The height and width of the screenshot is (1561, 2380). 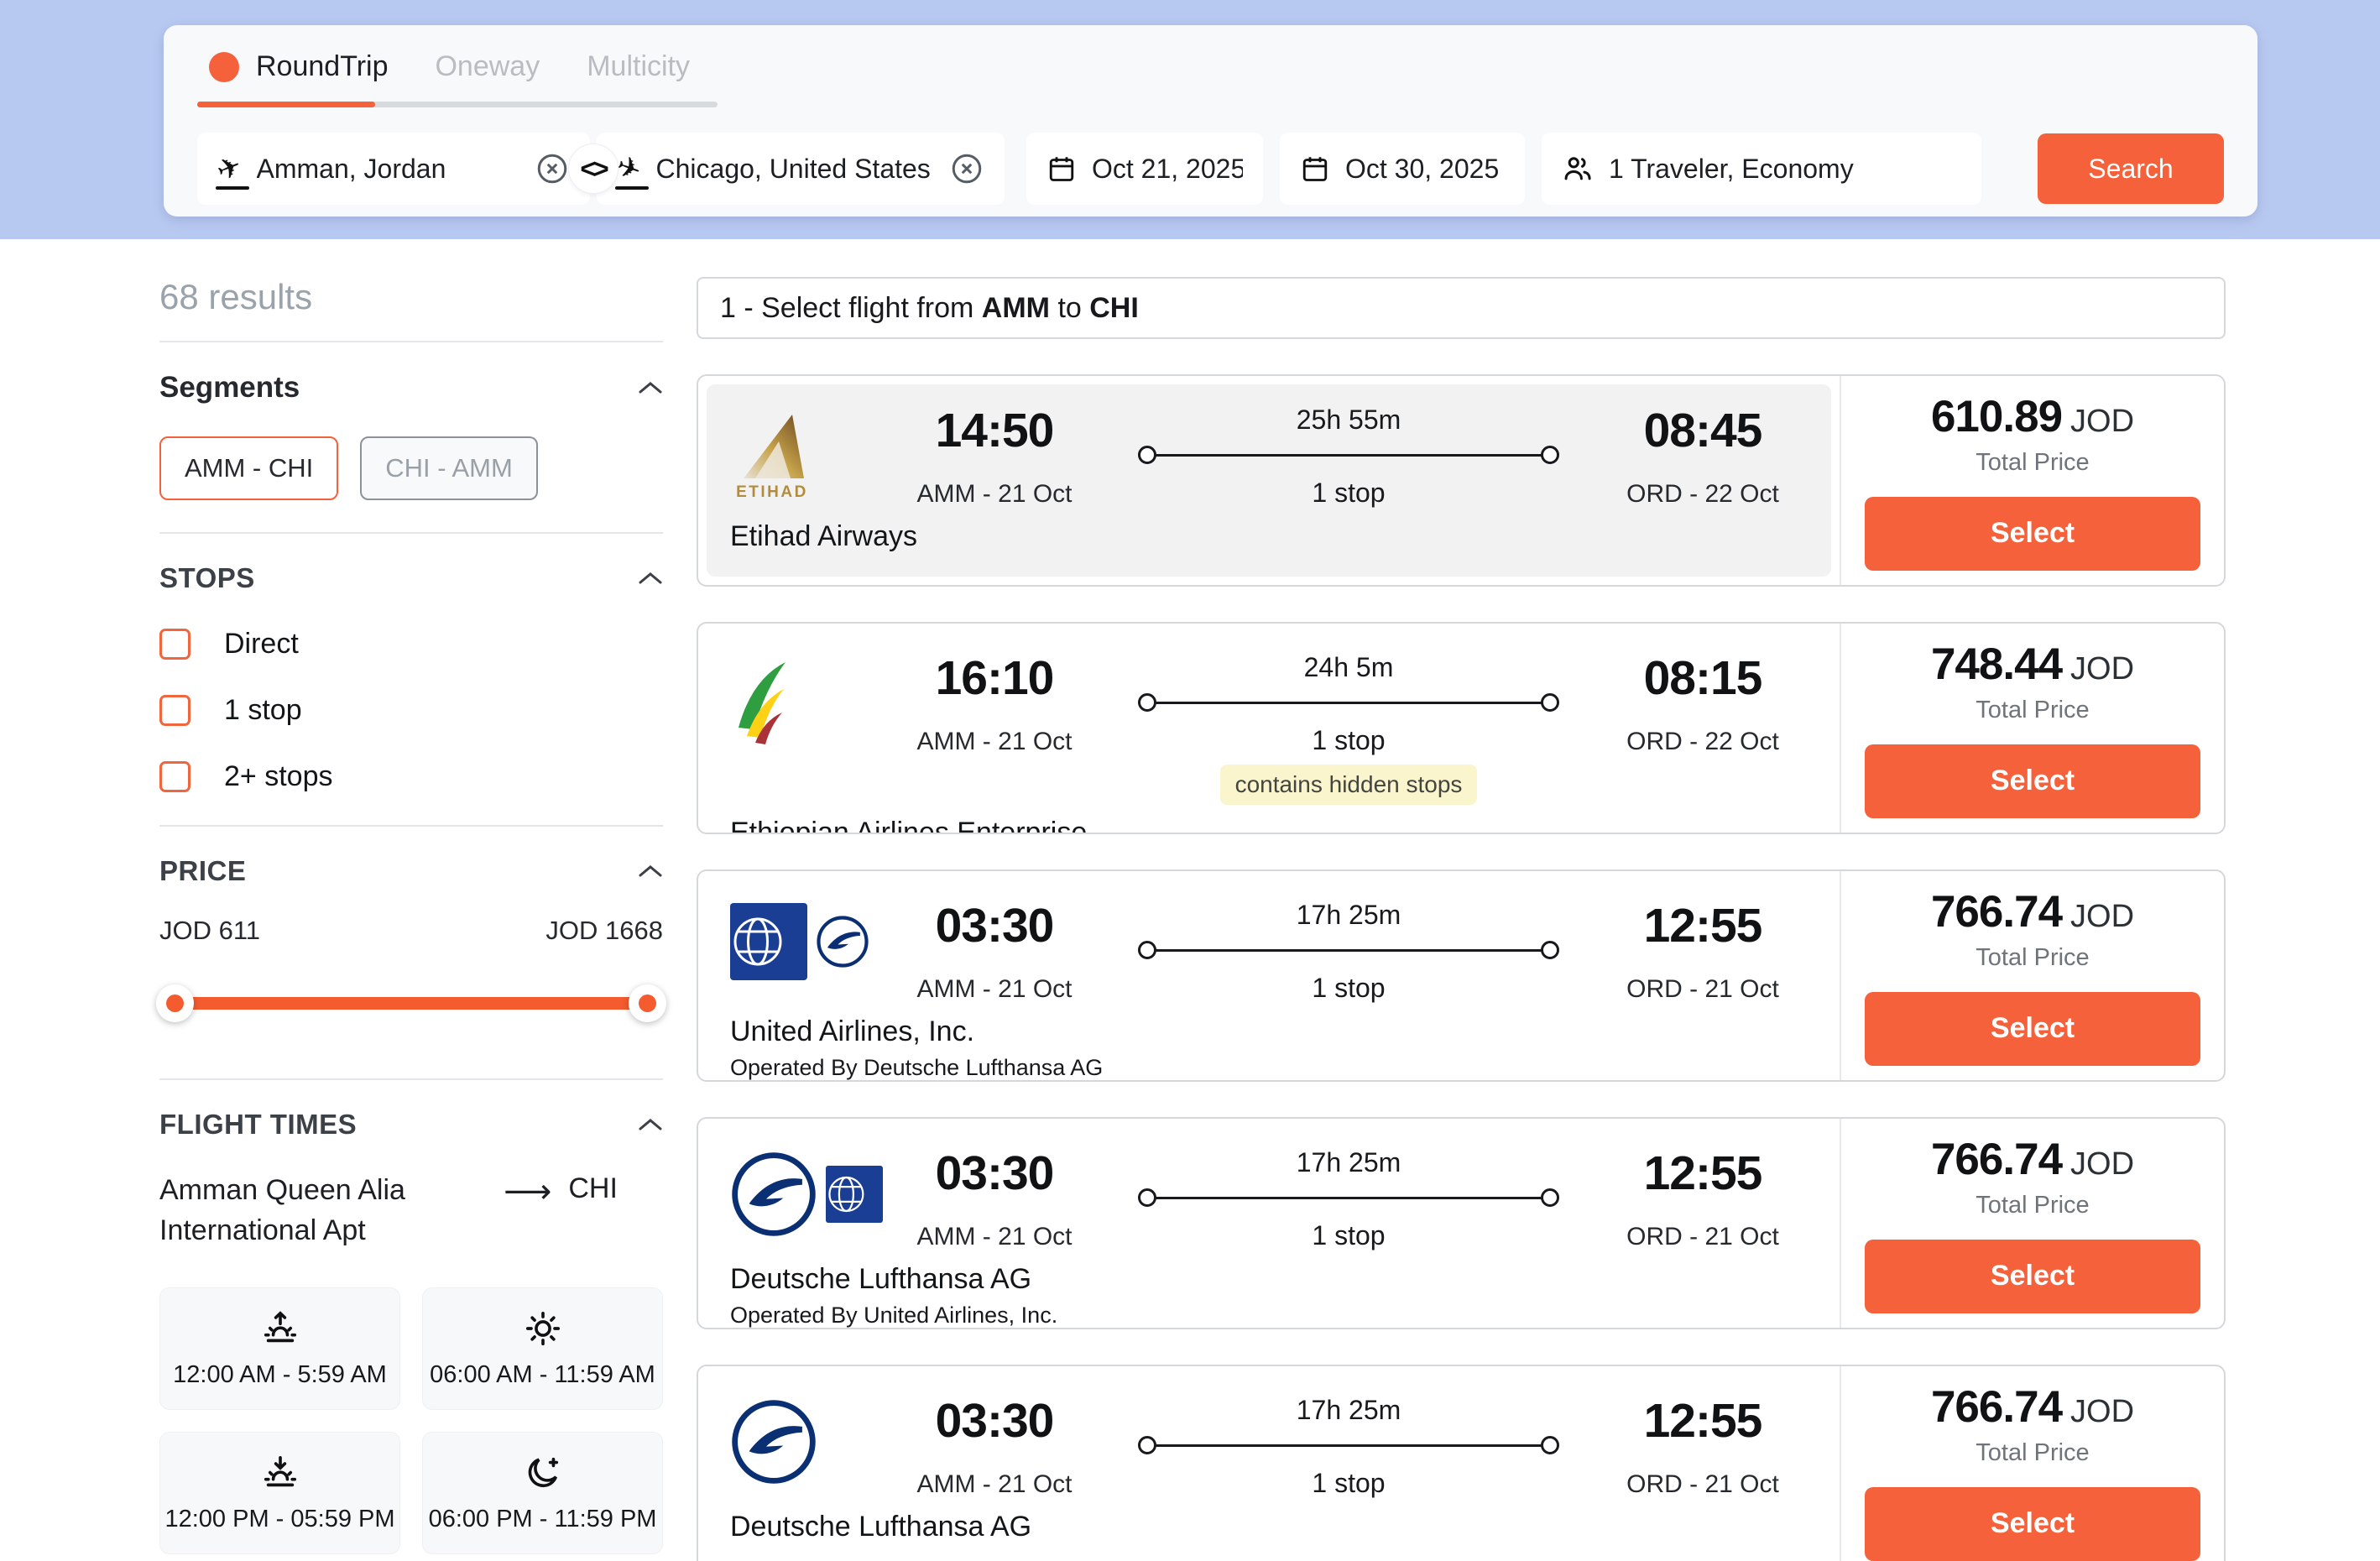 What do you see at coordinates (593, 169) in the screenshot?
I see `swap-airports-button: <>` at bounding box center [593, 169].